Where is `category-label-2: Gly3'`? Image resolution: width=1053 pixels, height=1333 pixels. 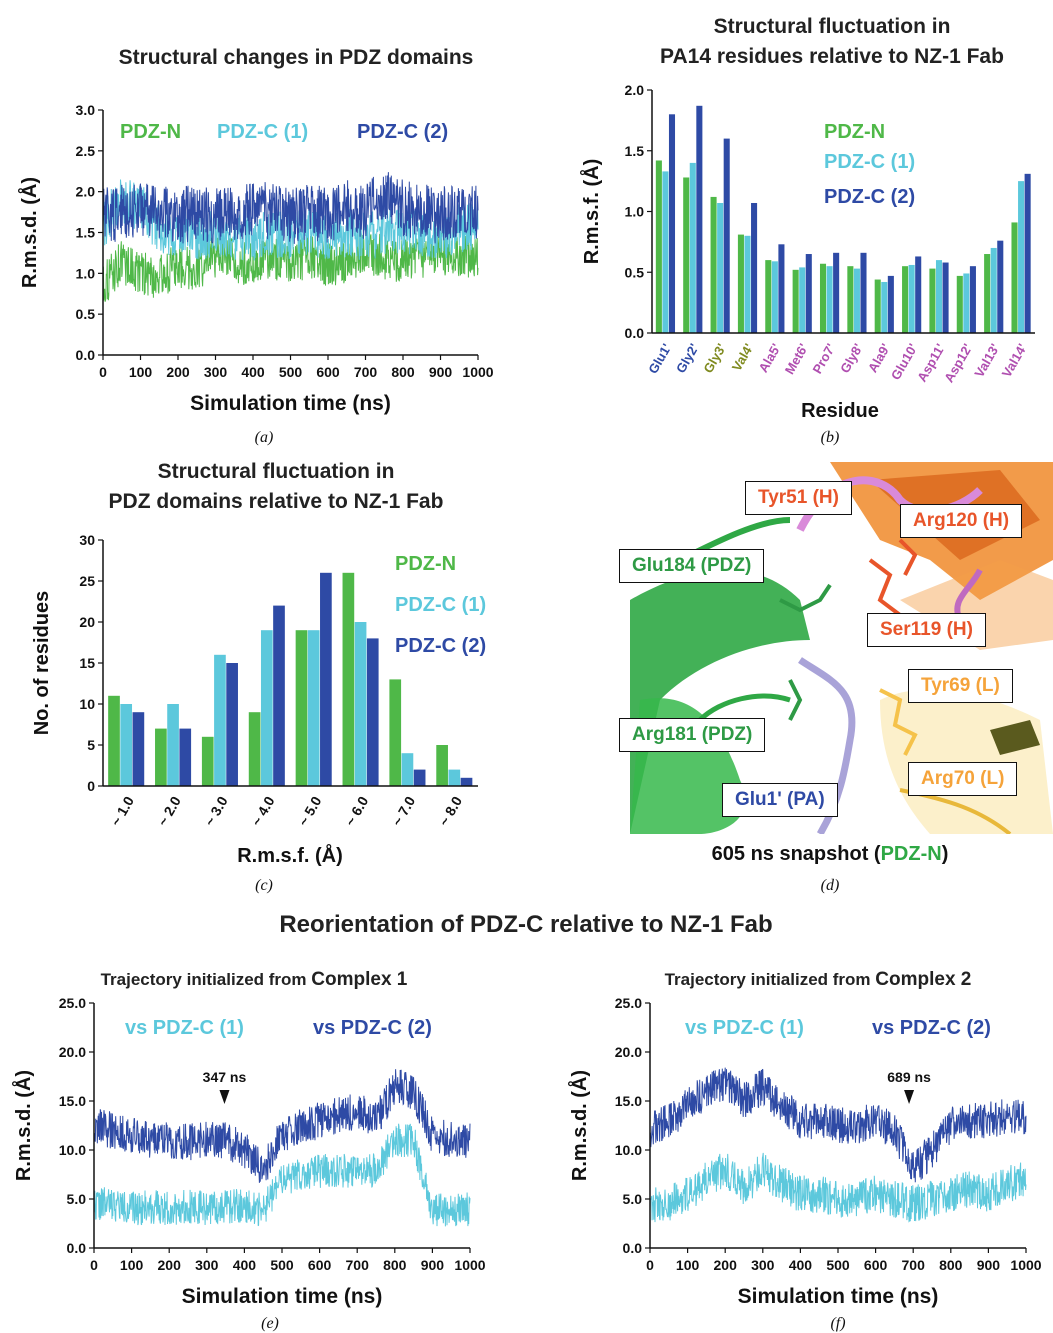 category-label-2: Gly3' is located at coordinates (714, 358).